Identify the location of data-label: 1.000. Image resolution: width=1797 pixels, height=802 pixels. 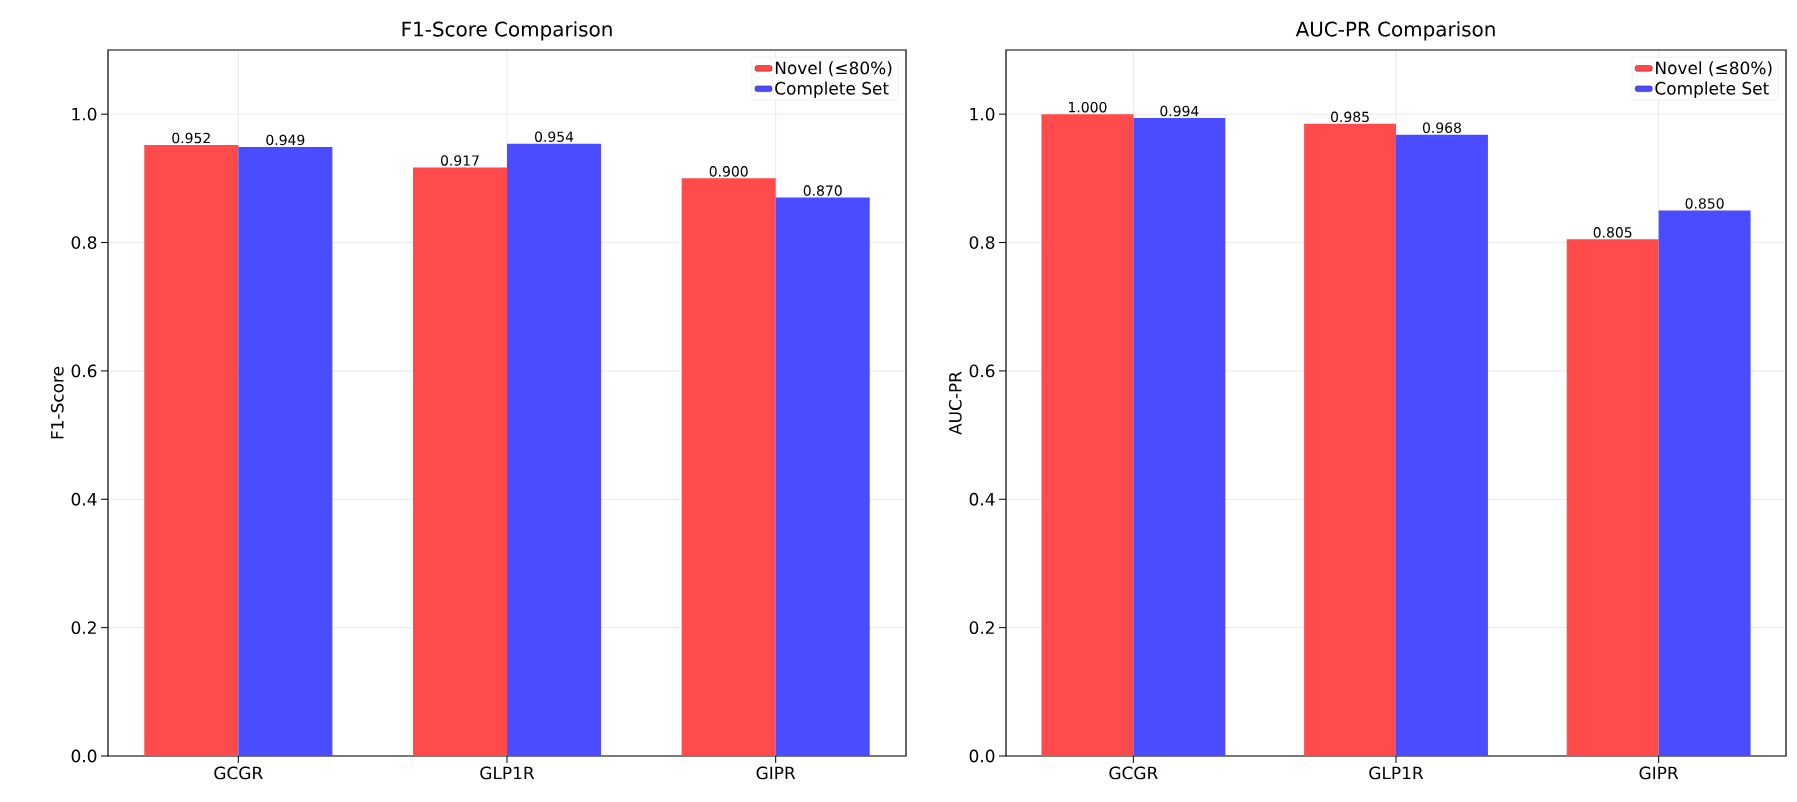
(1087, 107).